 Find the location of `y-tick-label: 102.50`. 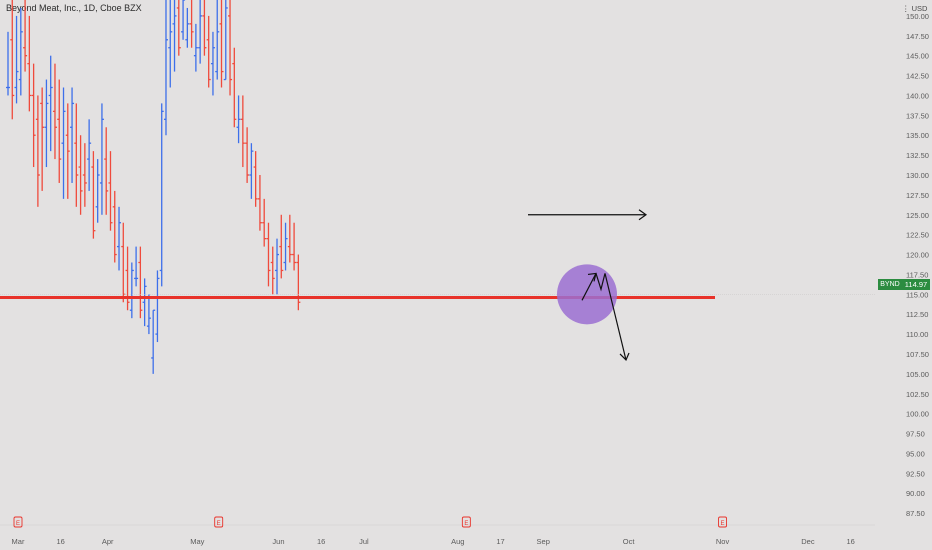

y-tick-label: 102.50 is located at coordinates (917, 394).